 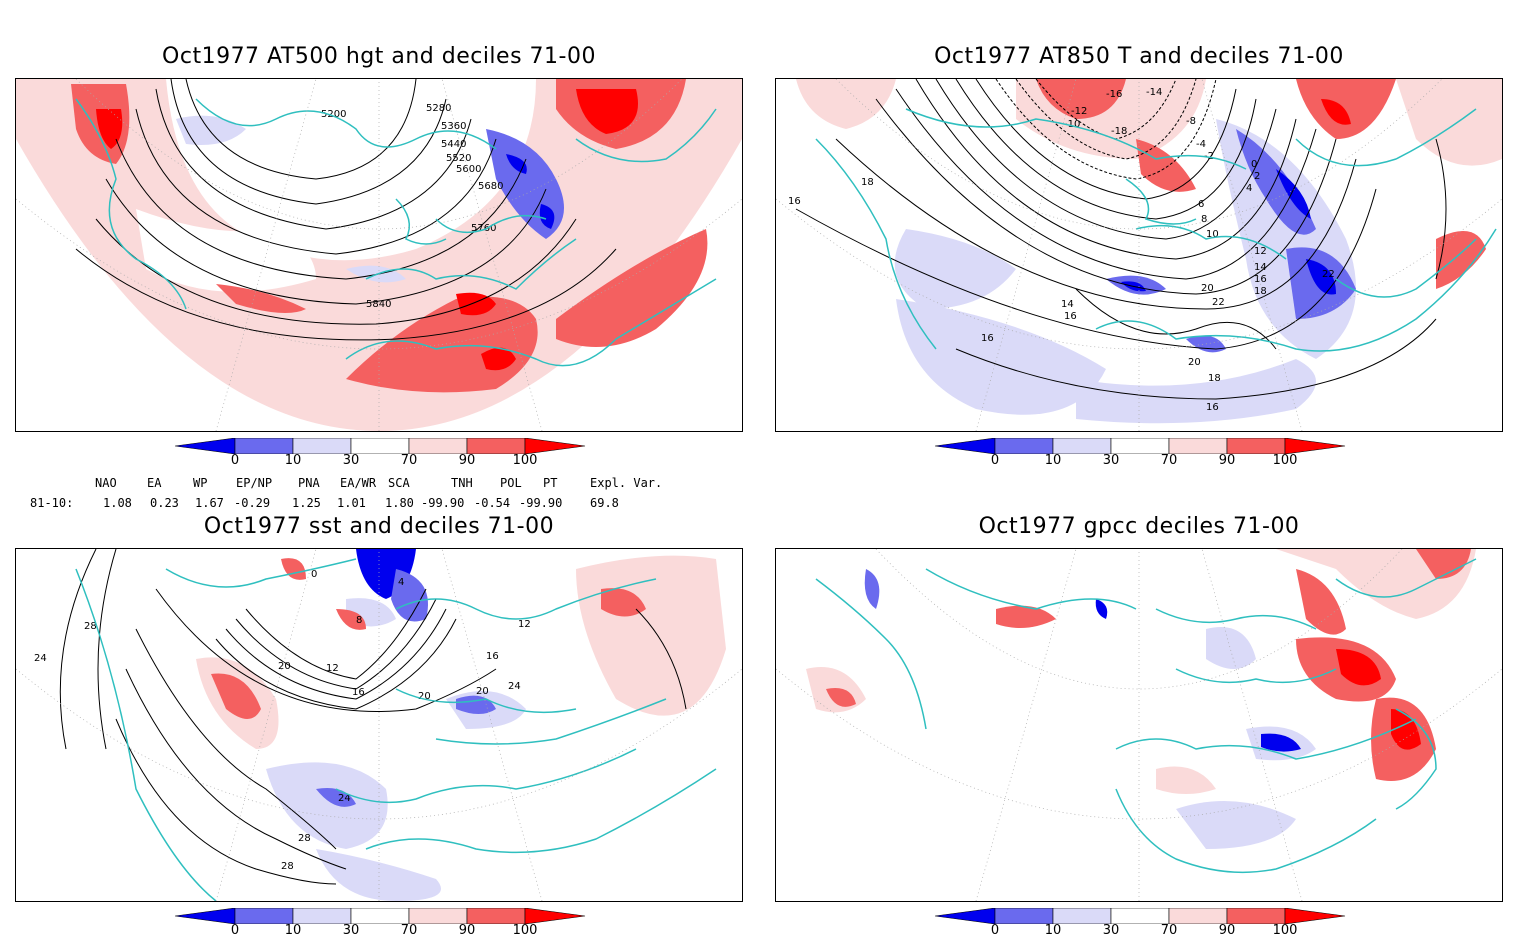 I want to click on index-value: 1.80, so click(x=399, y=503).